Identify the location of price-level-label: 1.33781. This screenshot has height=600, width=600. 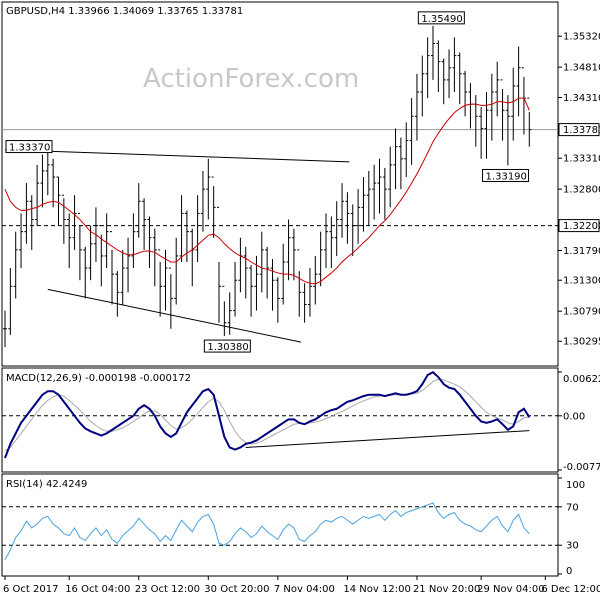
(581, 130).